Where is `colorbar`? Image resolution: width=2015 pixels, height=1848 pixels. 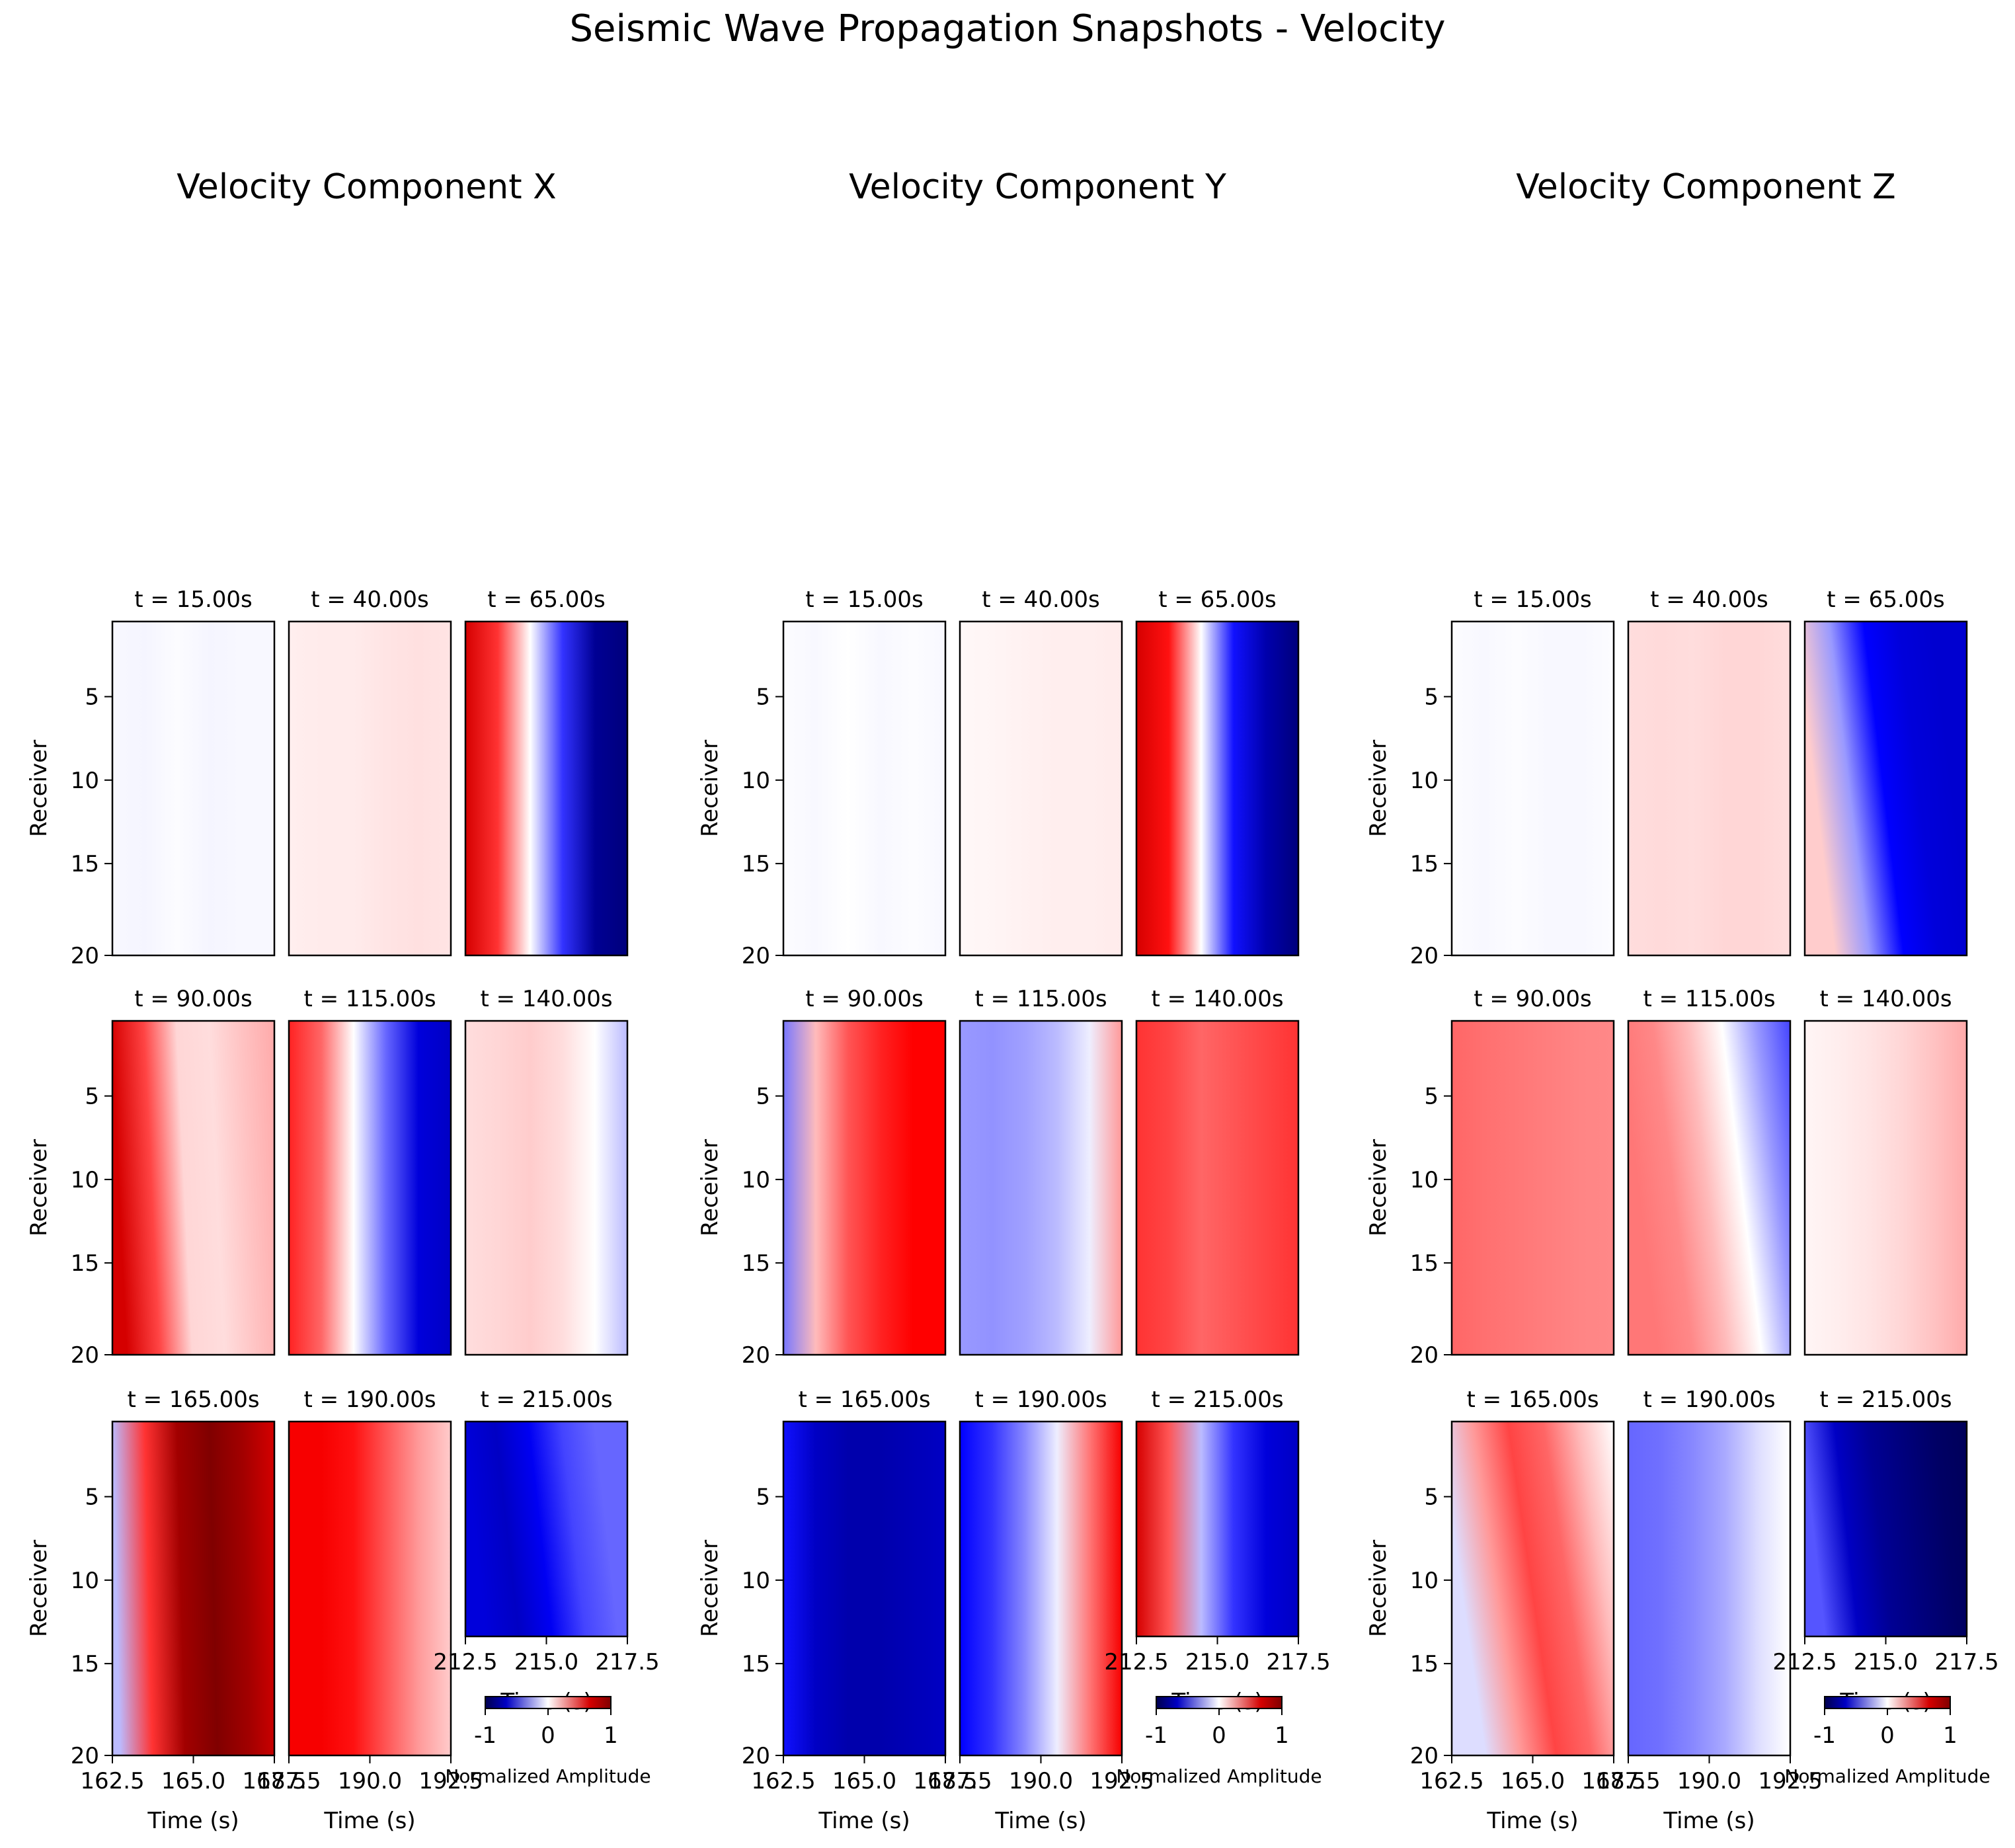 colorbar is located at coordinates (1888, 1702).